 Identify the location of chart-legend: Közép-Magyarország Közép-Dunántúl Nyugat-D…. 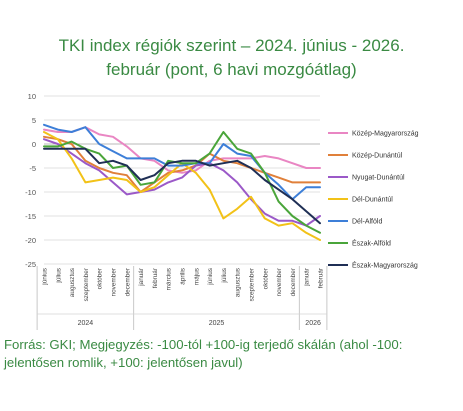
(373, 200).